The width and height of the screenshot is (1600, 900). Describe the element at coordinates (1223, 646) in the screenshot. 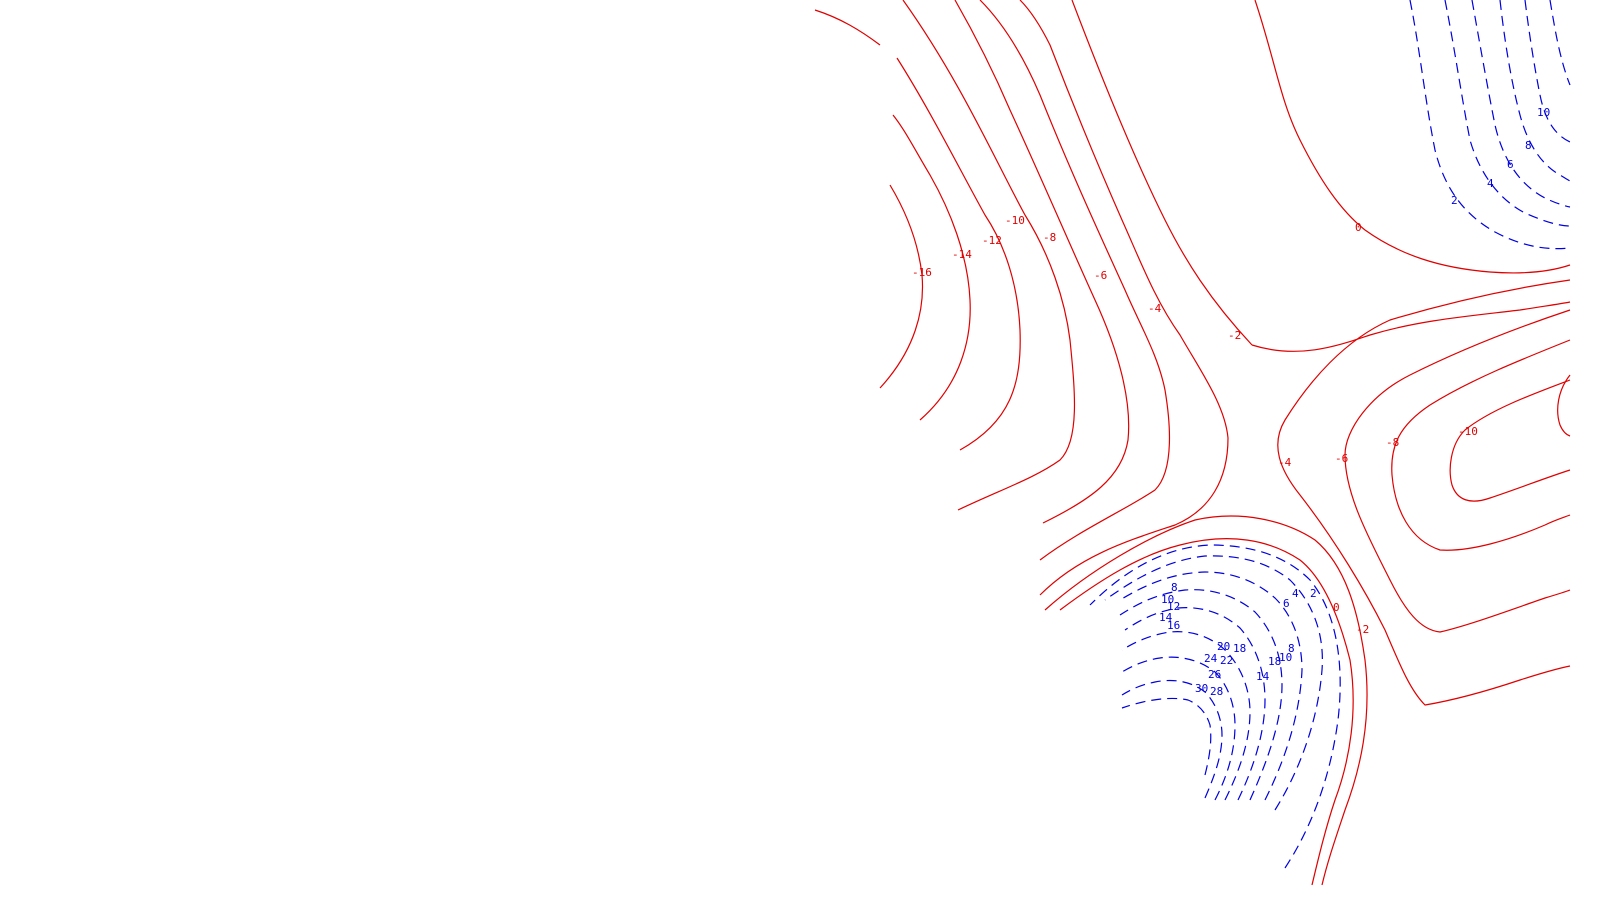

I see `label-pos20: 20` at that location.